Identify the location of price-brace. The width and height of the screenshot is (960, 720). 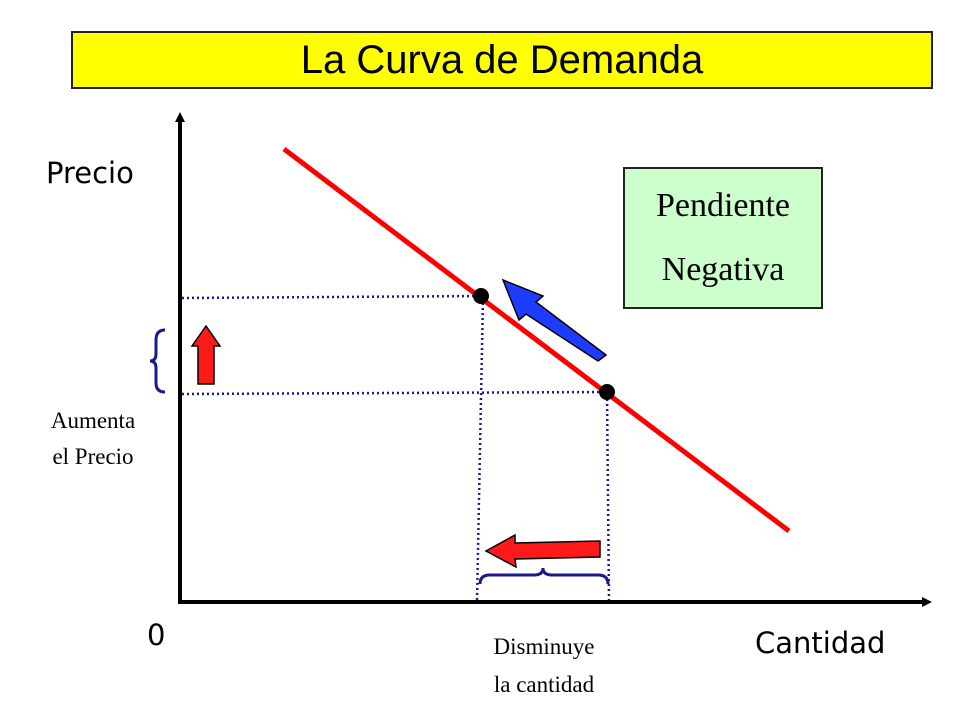
(157, 361).